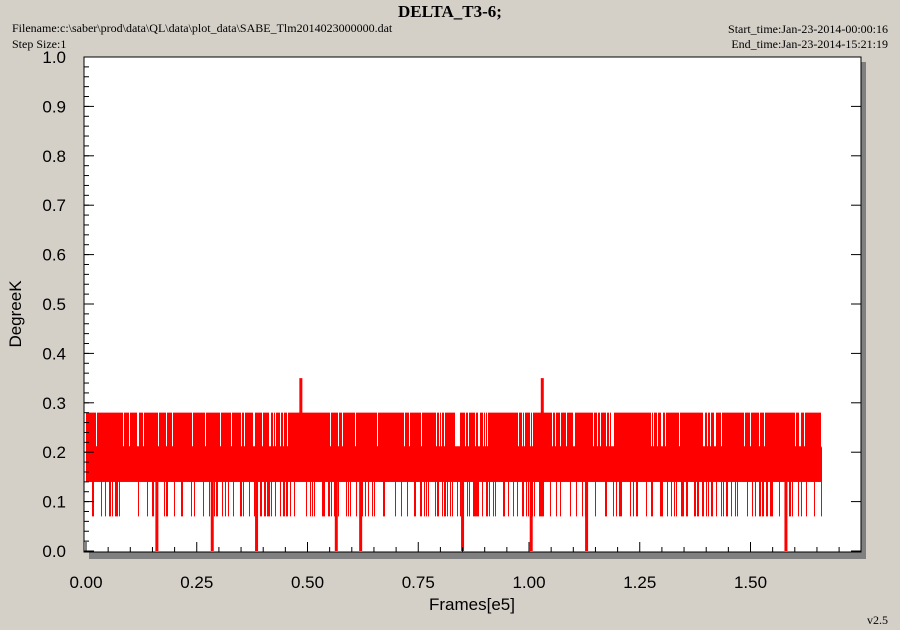 This screenshot has width=900, height=630. Describe the element at coordinates (54, 205) in the screenshot. I see `y-tick-label: 0.7` at that location.